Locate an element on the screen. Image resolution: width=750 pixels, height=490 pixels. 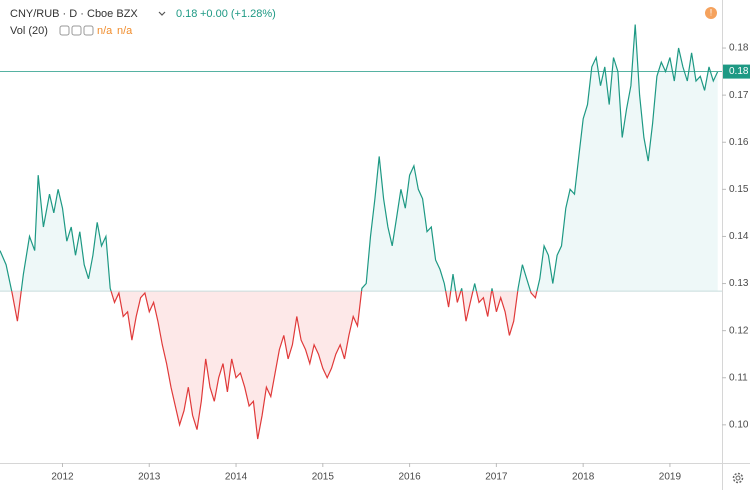
indicator: Vol (20) is located at coordinates (29, 31).